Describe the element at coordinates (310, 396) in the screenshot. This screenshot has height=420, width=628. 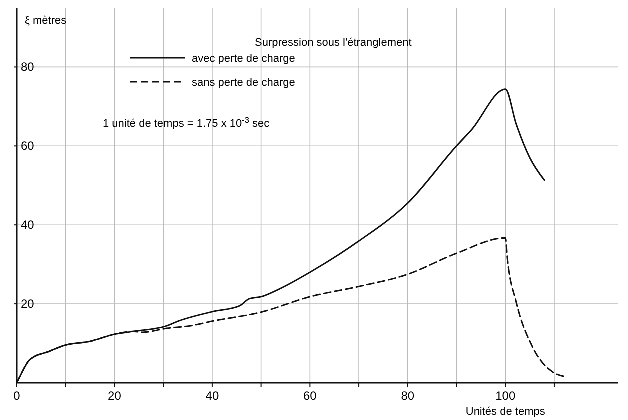
I see `x-tick-label: 60` at that location.